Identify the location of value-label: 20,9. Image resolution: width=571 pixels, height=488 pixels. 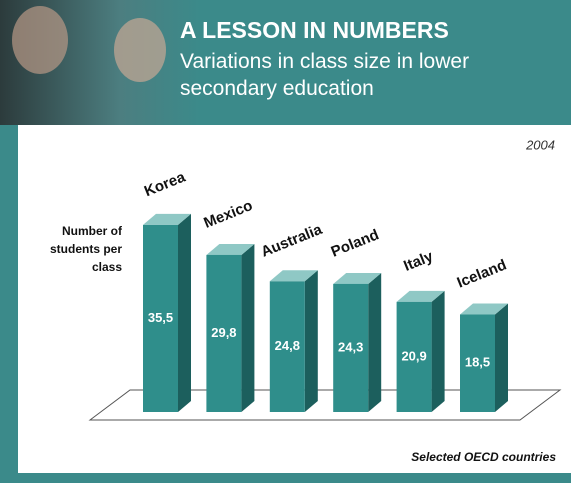
(413, 355).